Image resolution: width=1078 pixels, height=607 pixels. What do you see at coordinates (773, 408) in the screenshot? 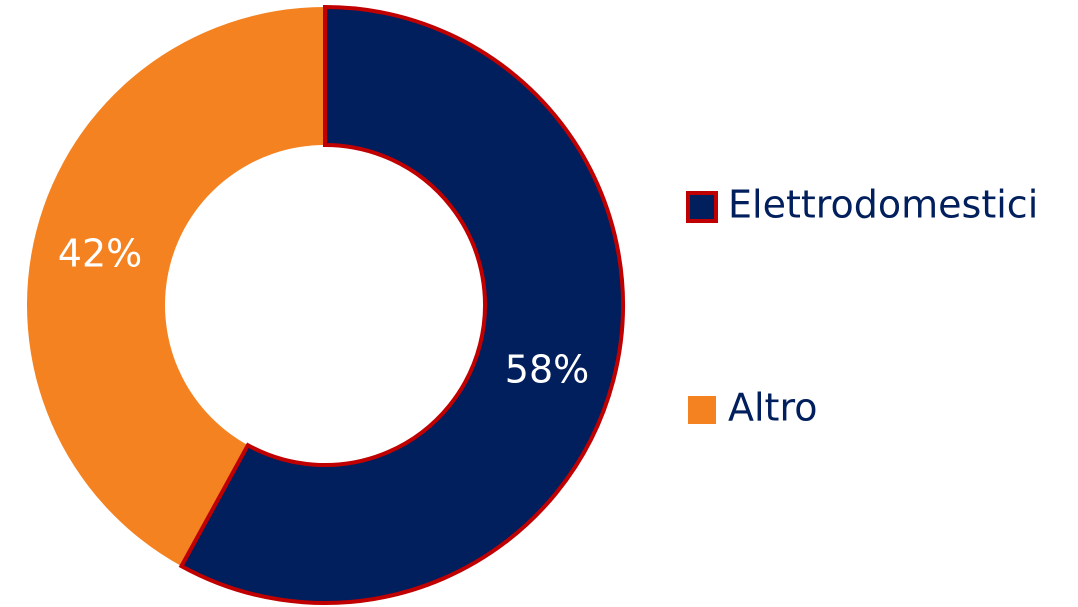
I see `legend-label-altro: Altro` at bounding box center [773, 408].